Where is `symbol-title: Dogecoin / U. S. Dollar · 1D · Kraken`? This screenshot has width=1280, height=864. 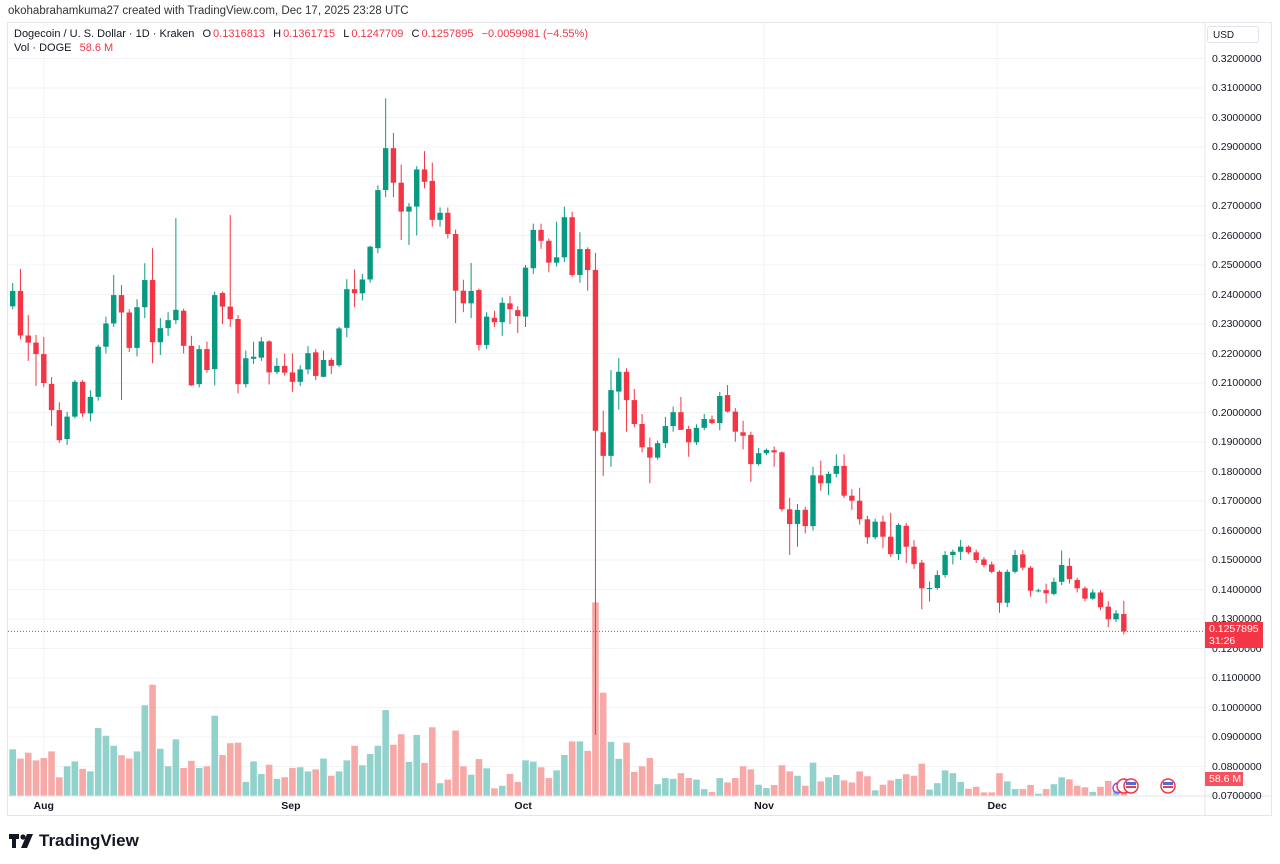 symbol-title: Dogecoin / U. S. Dollar · 1D · Kraken is located at coordinates (104, 34).